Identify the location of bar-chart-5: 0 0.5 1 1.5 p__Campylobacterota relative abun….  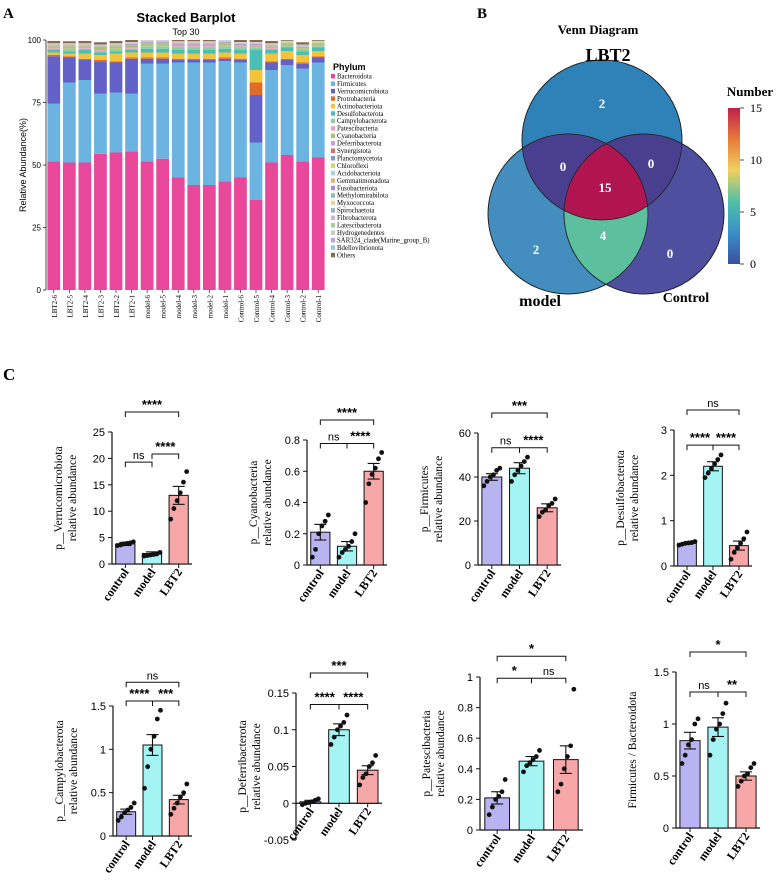
(123, 773).